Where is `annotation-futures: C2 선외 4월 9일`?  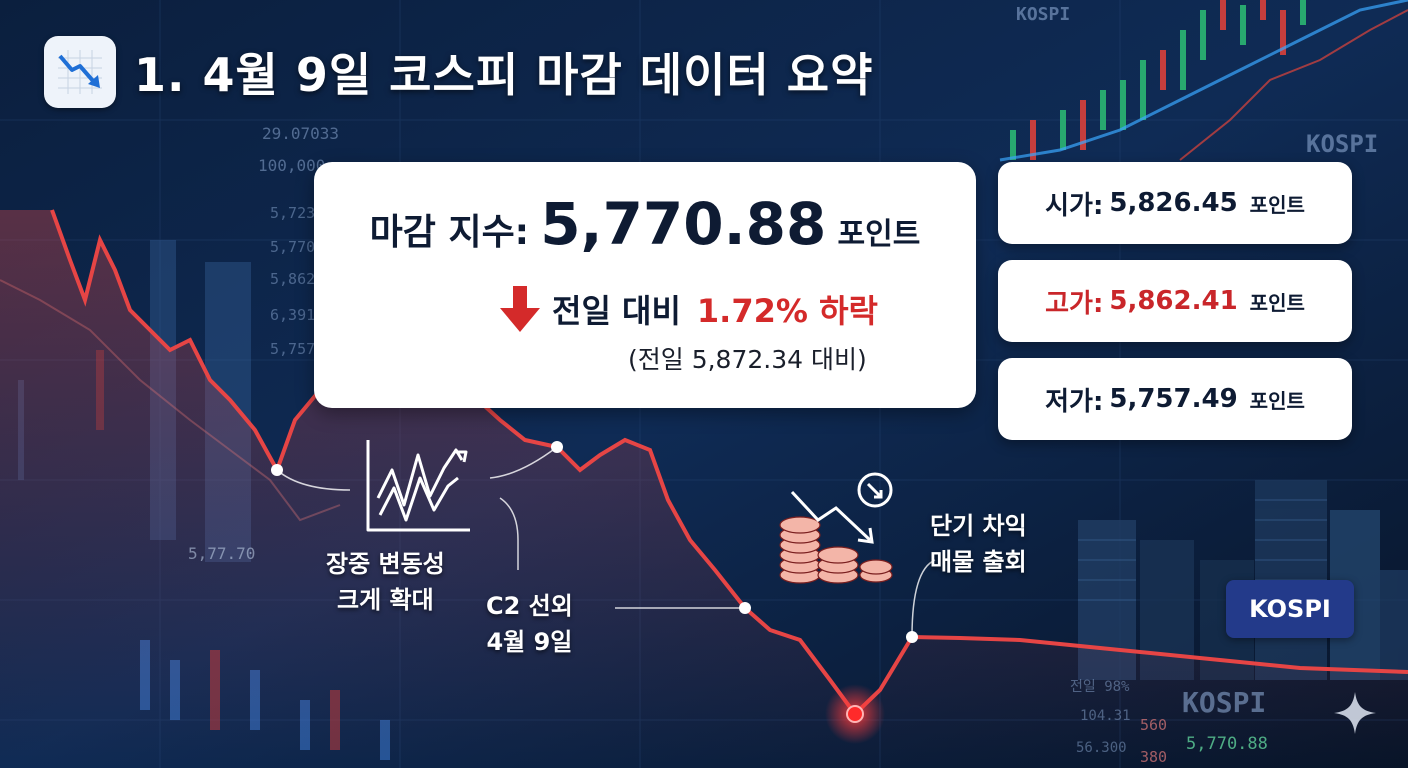
annotation-futures: C2 선외 4월 9일 is located at coordinates (529, 624).